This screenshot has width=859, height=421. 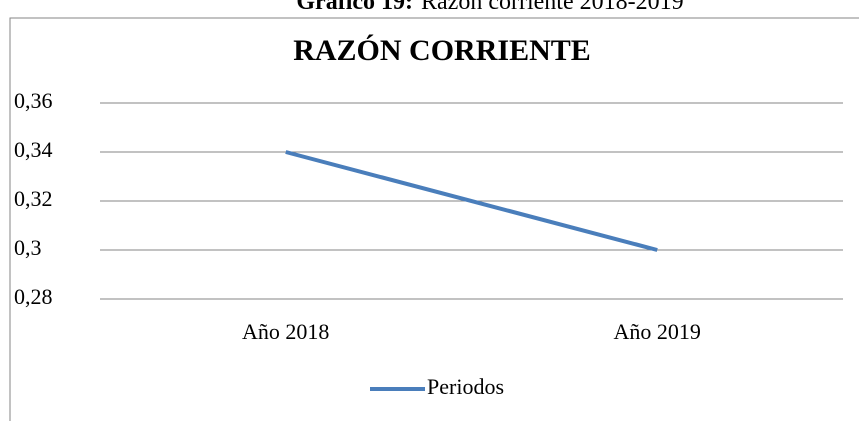 I want to click on caption-text: Razón corriente 2018-2019, so click(x=552, y=7).